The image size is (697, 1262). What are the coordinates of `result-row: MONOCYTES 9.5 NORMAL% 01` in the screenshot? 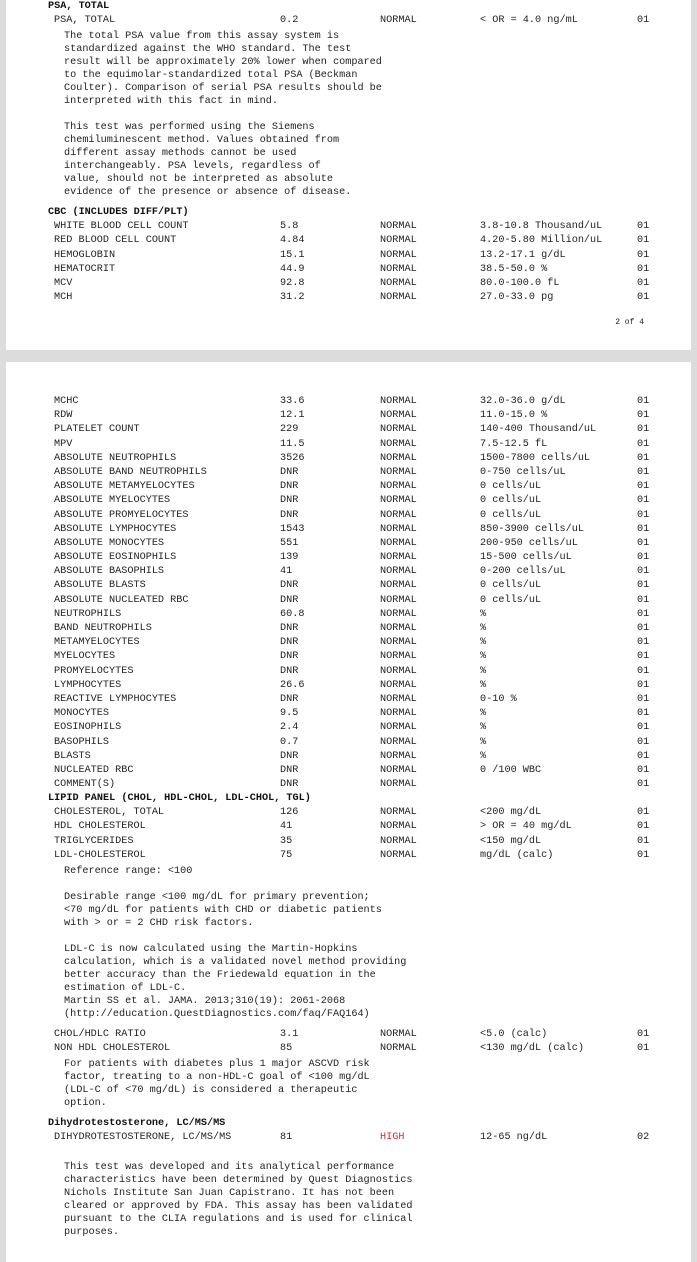 It's located at (348, 714).